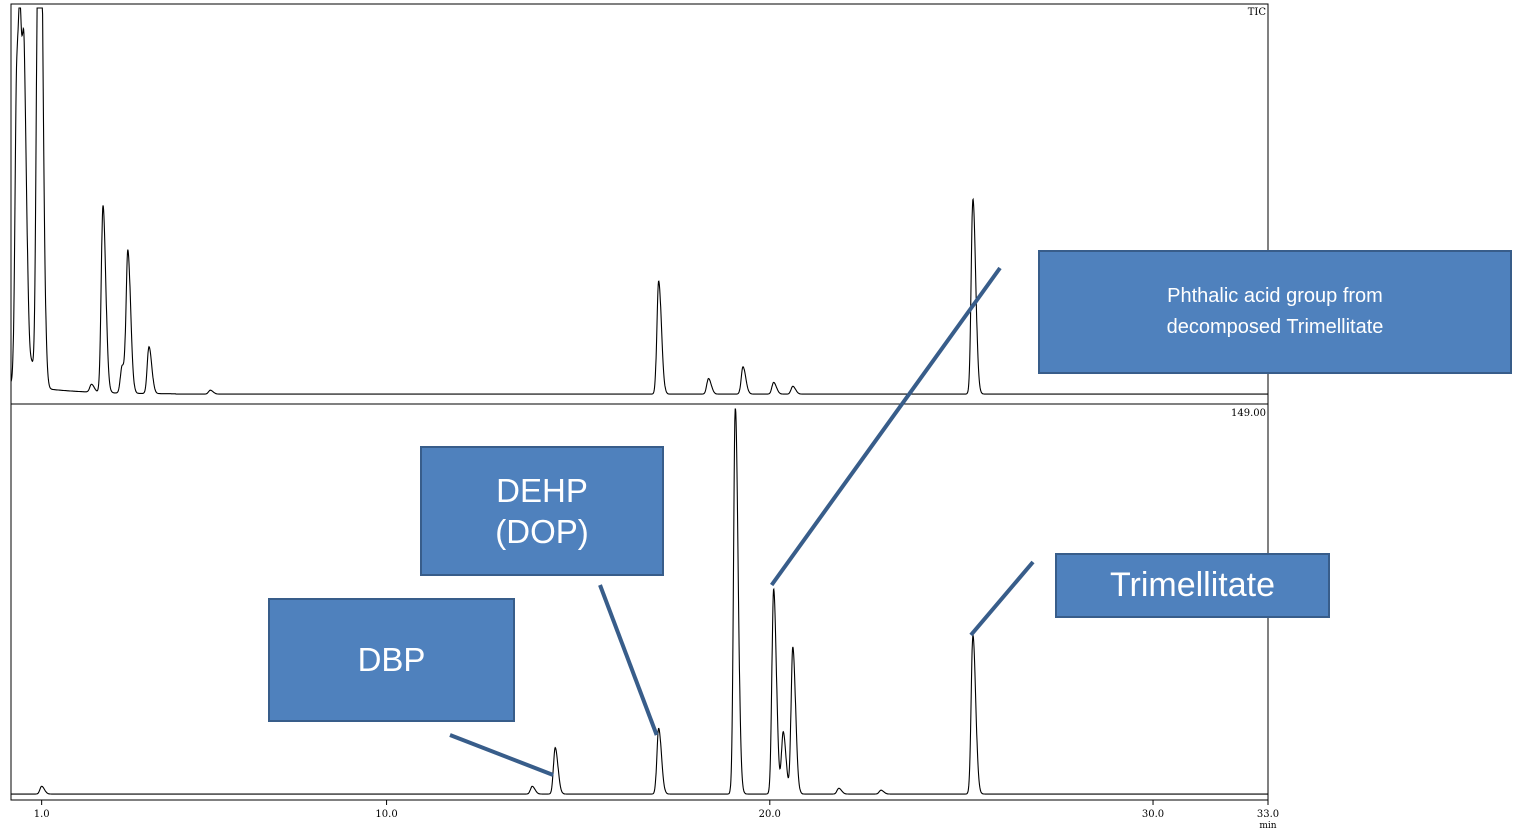  What do you see at coordinates (1275, 327) in the screenshot?
I see `callout-phthalic-line-2: decomposed Trimellitate` at bounding box center [1275, 327].